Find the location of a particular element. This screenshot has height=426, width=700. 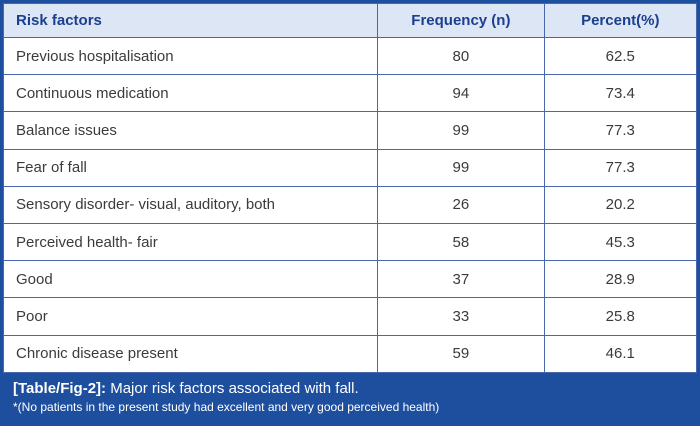

cell-percent: 28.9 is located at coordinates (620, 279).